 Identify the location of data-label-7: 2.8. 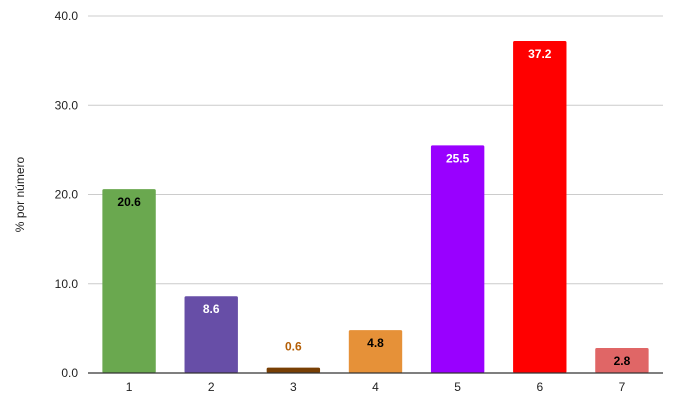
(622, 361).